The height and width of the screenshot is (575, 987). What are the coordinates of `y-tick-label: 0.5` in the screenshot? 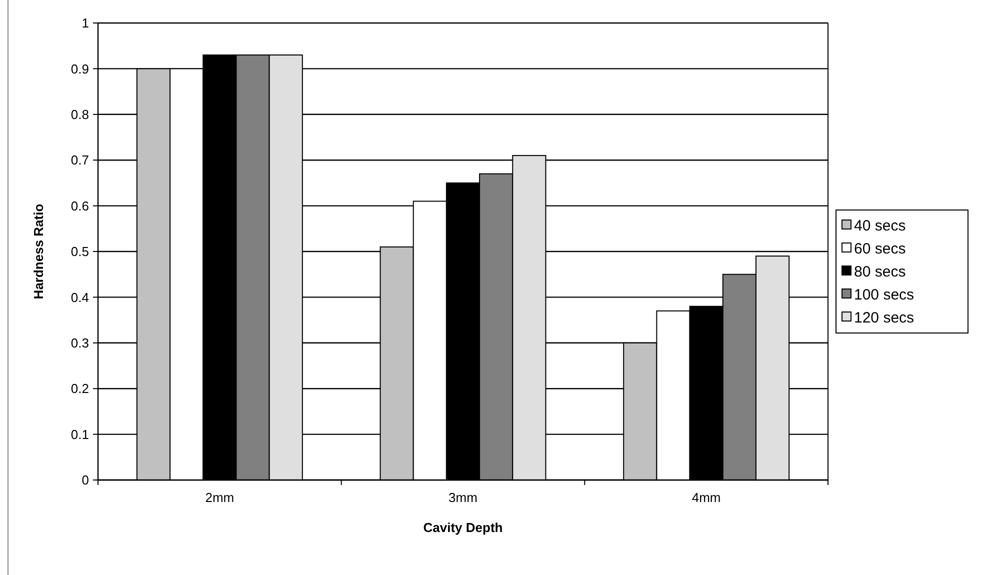 It's located at (79, 252).